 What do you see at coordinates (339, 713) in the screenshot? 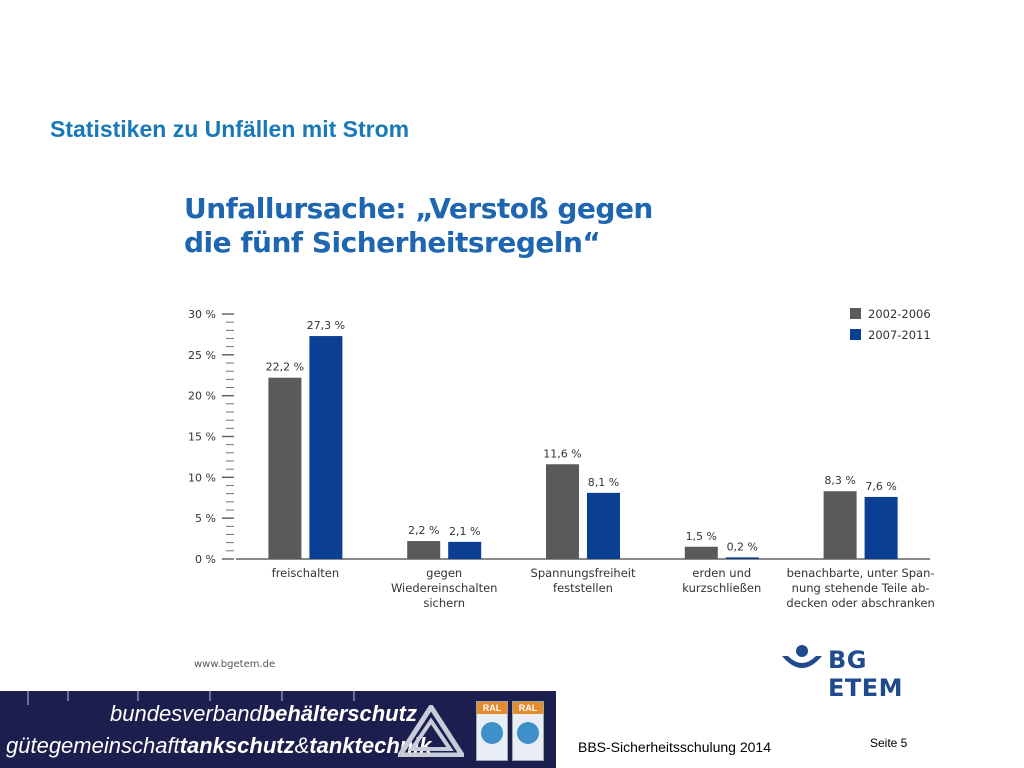
I see `banner-association-bold: behälterschutz` at bounding box center [339, 713].